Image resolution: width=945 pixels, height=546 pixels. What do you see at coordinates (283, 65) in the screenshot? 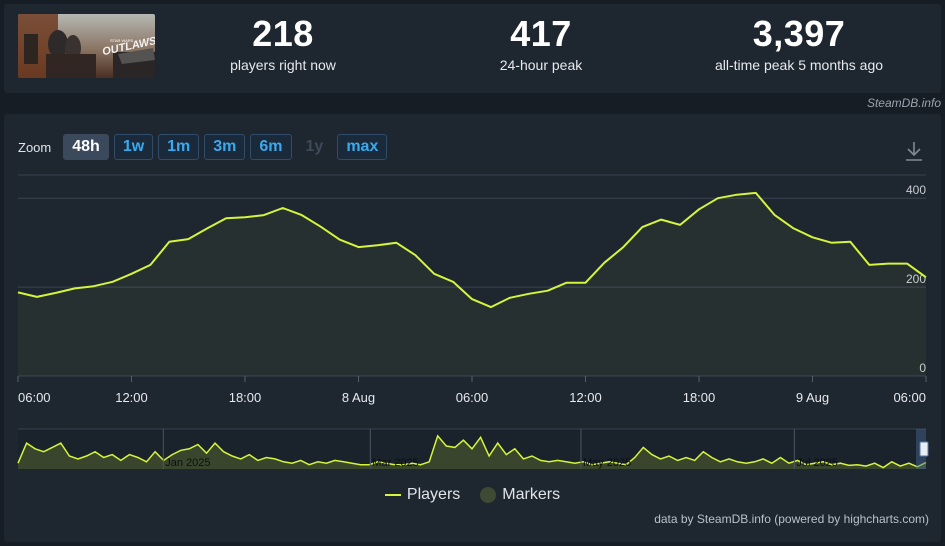
I see `current-players-label: players right now` at bounding box center [283, 65].